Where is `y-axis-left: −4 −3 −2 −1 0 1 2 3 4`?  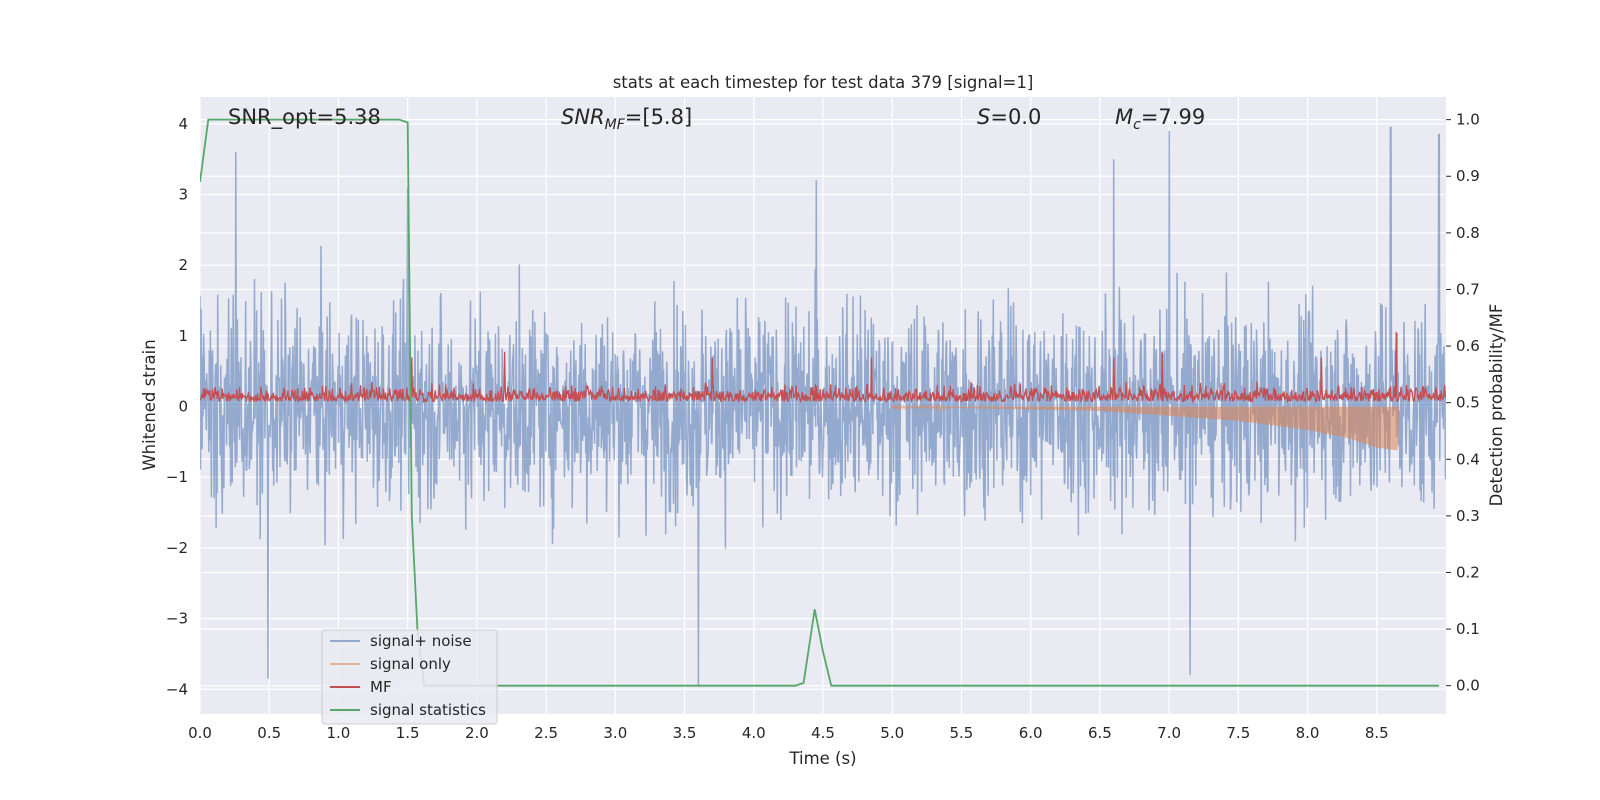 y-axis-left: −4 −3 −2 −1 0 1 2 3 4 is located at coordinates (177, 406).